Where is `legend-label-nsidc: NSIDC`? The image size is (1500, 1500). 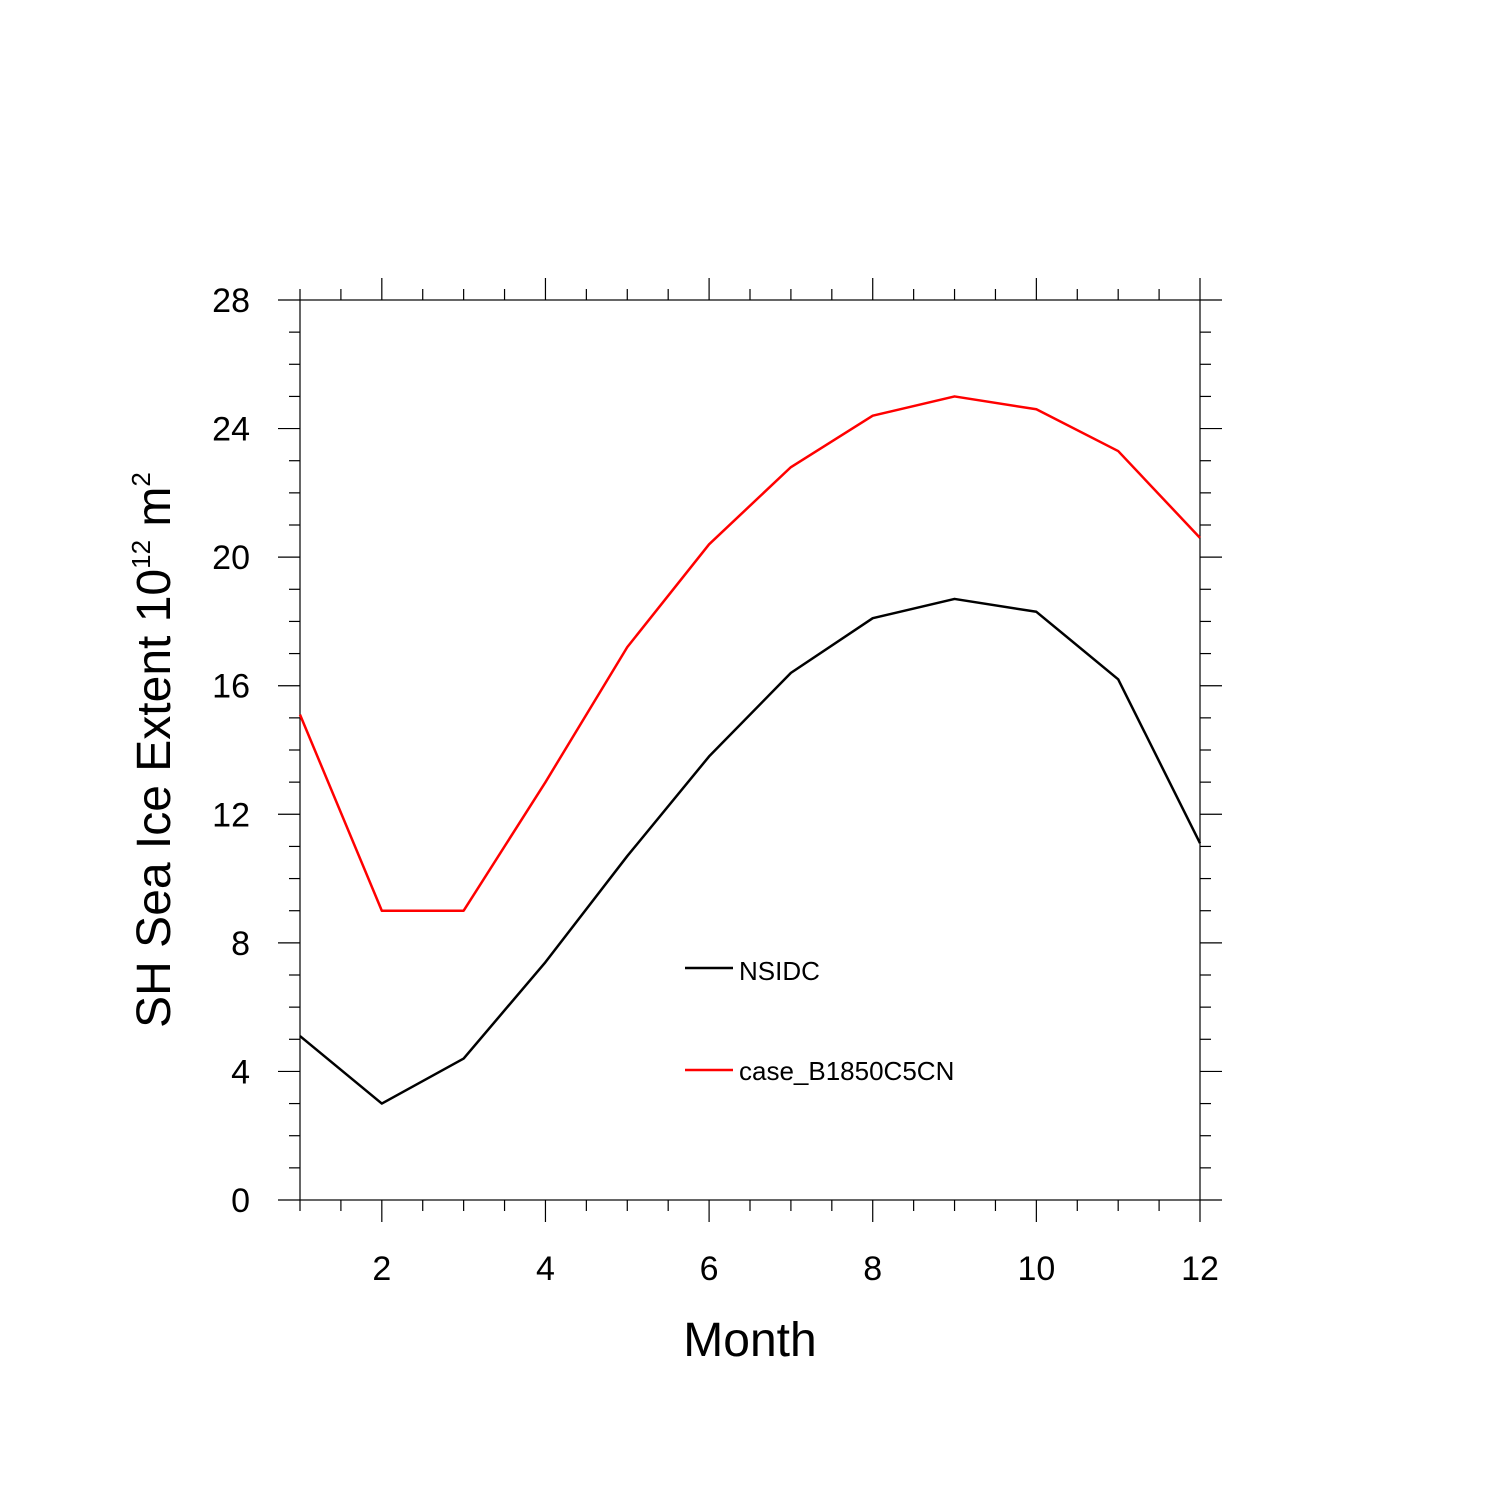
legend-label-nsidc: NSIDC is located at coordinates (779, 971).